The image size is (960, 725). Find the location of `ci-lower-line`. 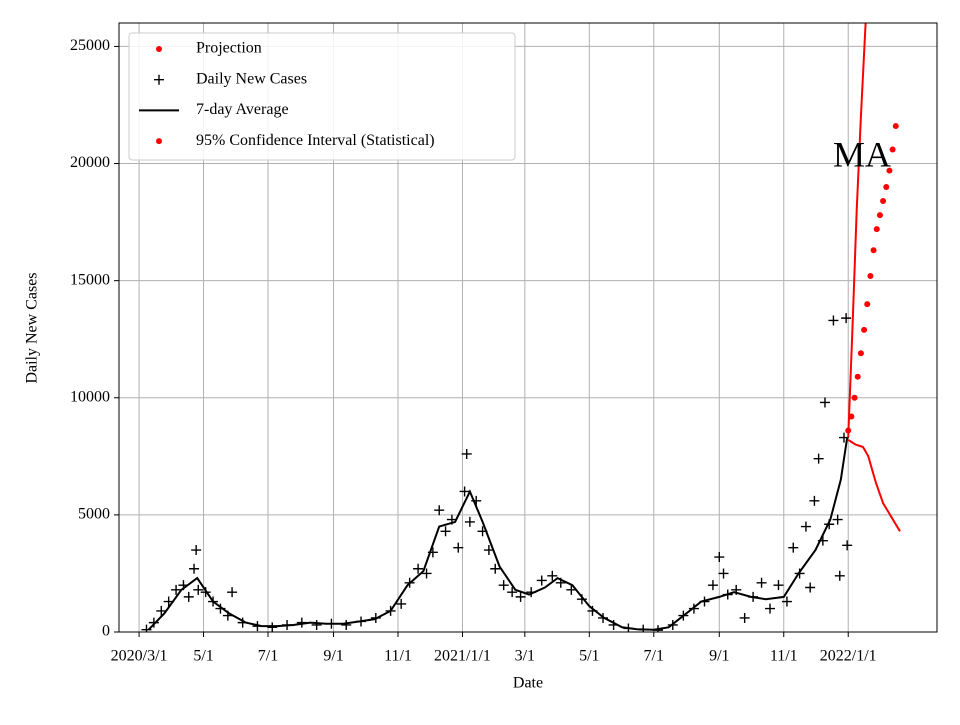

ci-lower-line is located at coordinates (874, 485).